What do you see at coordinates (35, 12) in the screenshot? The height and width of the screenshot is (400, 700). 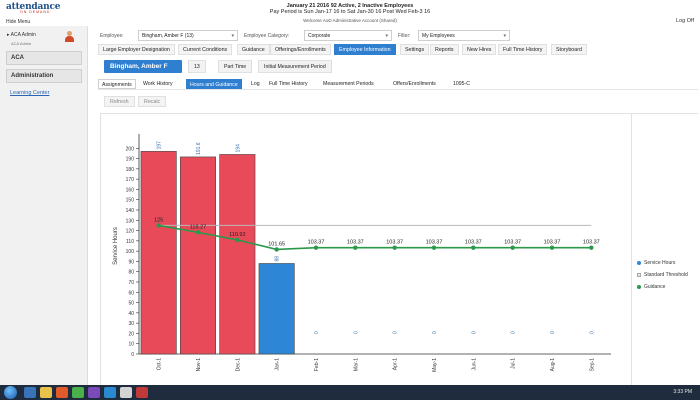 I see `logo-subtext: ON DEMAND` at bounding box center [35, 12].